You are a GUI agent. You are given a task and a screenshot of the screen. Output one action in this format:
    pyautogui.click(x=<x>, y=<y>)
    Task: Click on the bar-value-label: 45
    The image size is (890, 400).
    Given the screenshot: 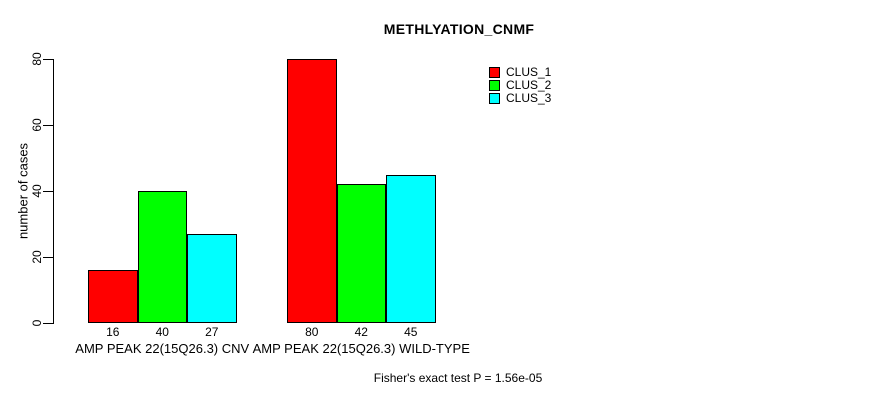 What is the action you would take?
    pyautogui.click(x=411, y=332)
    